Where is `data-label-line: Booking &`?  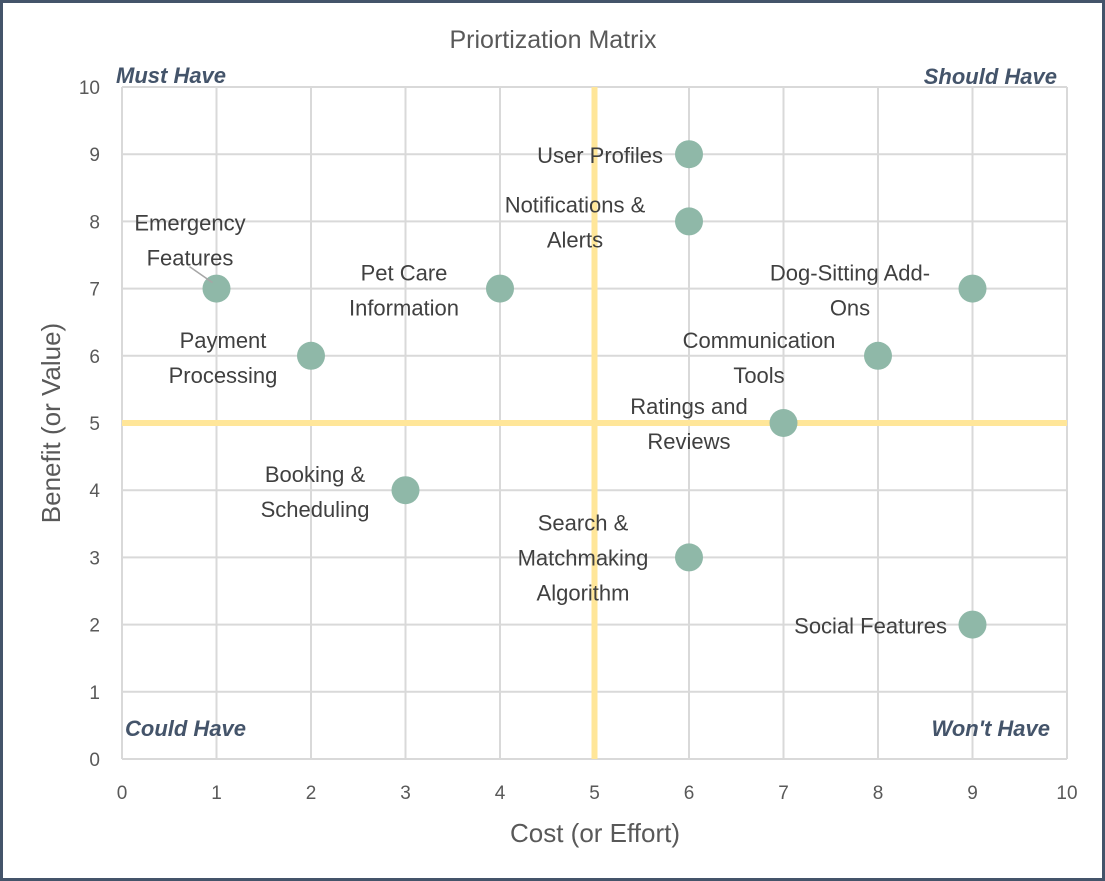
data-label-line: Booking & is located at coordinates (315, 474).